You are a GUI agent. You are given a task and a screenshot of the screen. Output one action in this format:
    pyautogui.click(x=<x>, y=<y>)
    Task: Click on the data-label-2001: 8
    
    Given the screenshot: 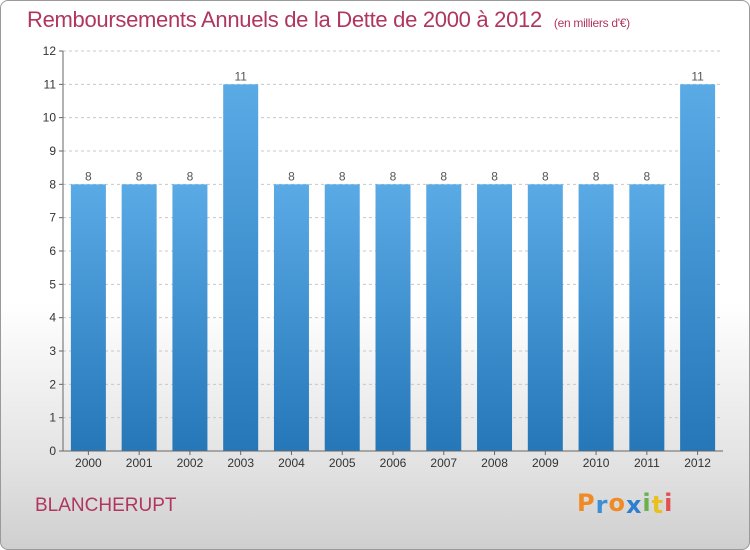 What is the action you would take?
    pyautogui.click(x=139, y=176)
    